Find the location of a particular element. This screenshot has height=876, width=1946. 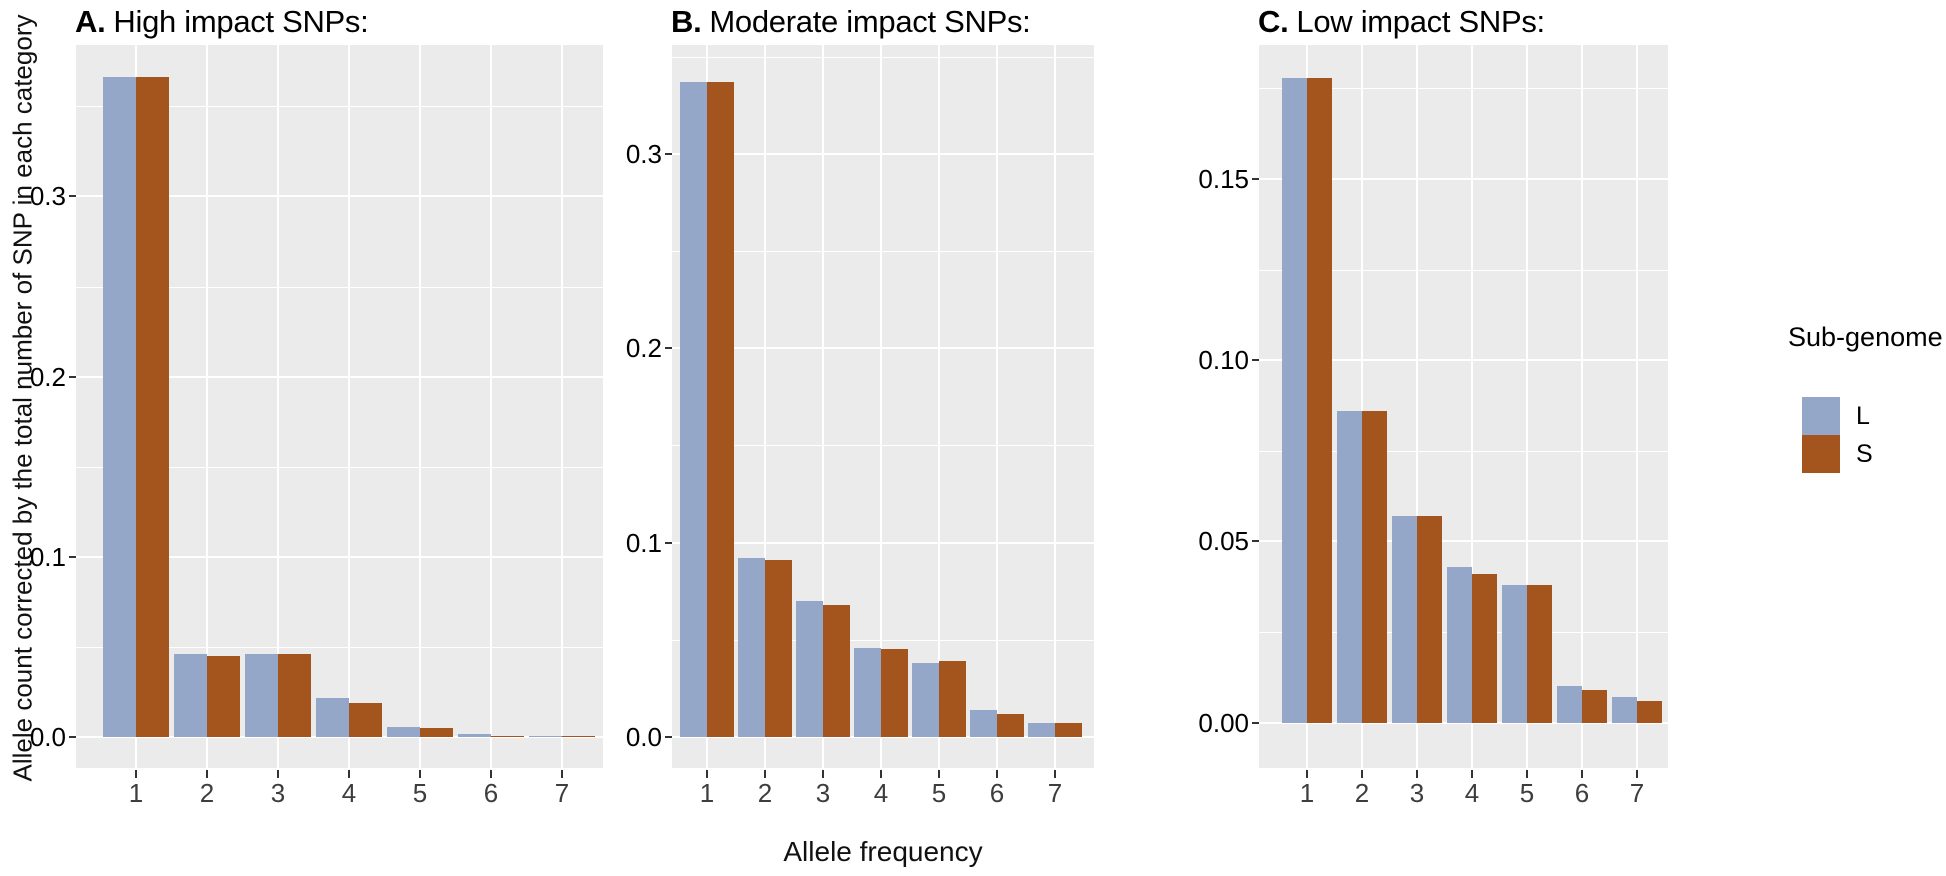

x-tick-label: 7 is located at coordinates (1637, 793).